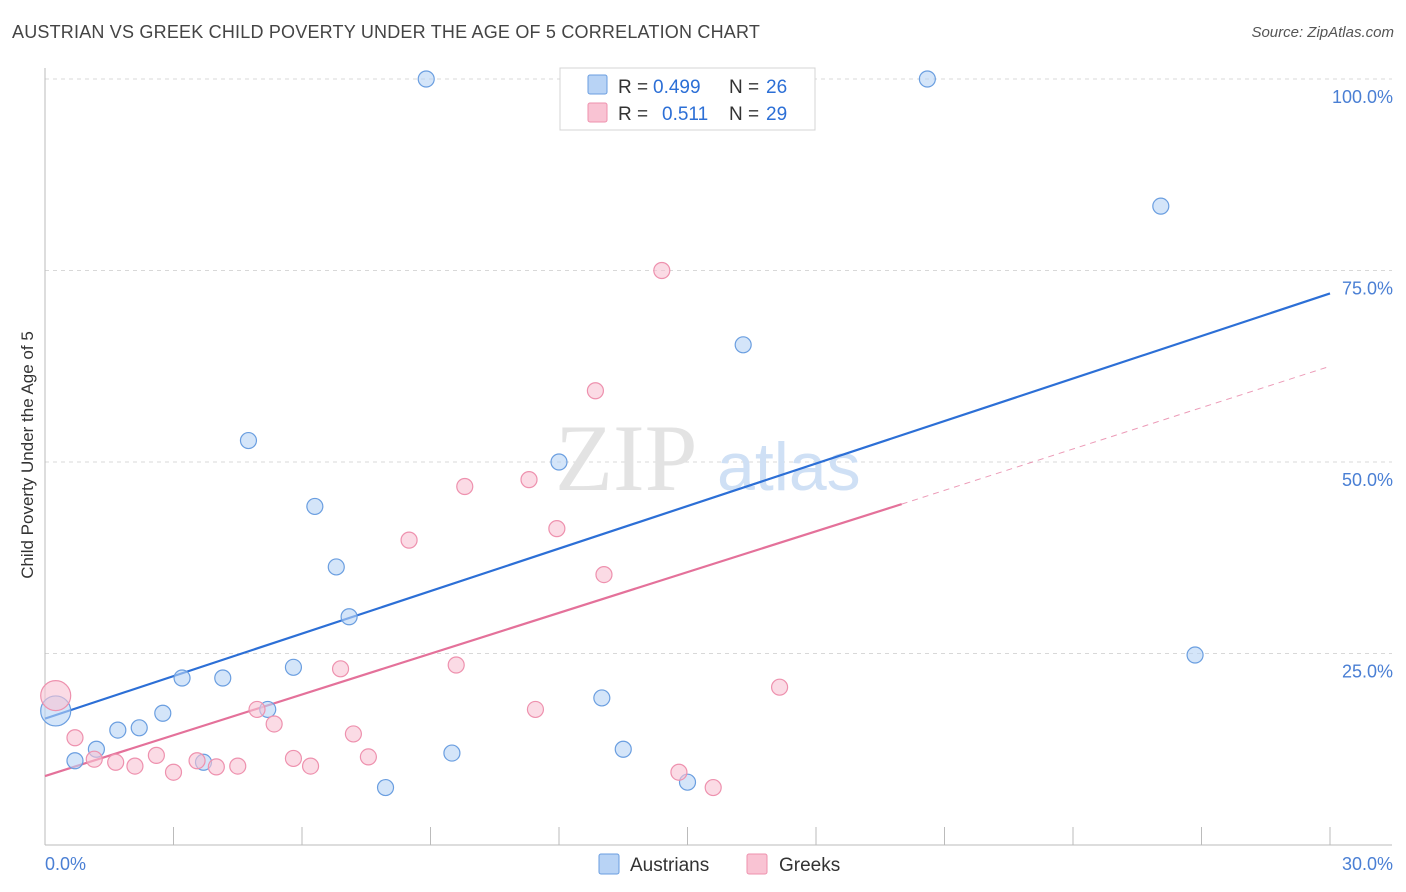 This screenshot has height=892, width=1406. I want to click on legend-n-value-austrians: 26, so click(776, 87).